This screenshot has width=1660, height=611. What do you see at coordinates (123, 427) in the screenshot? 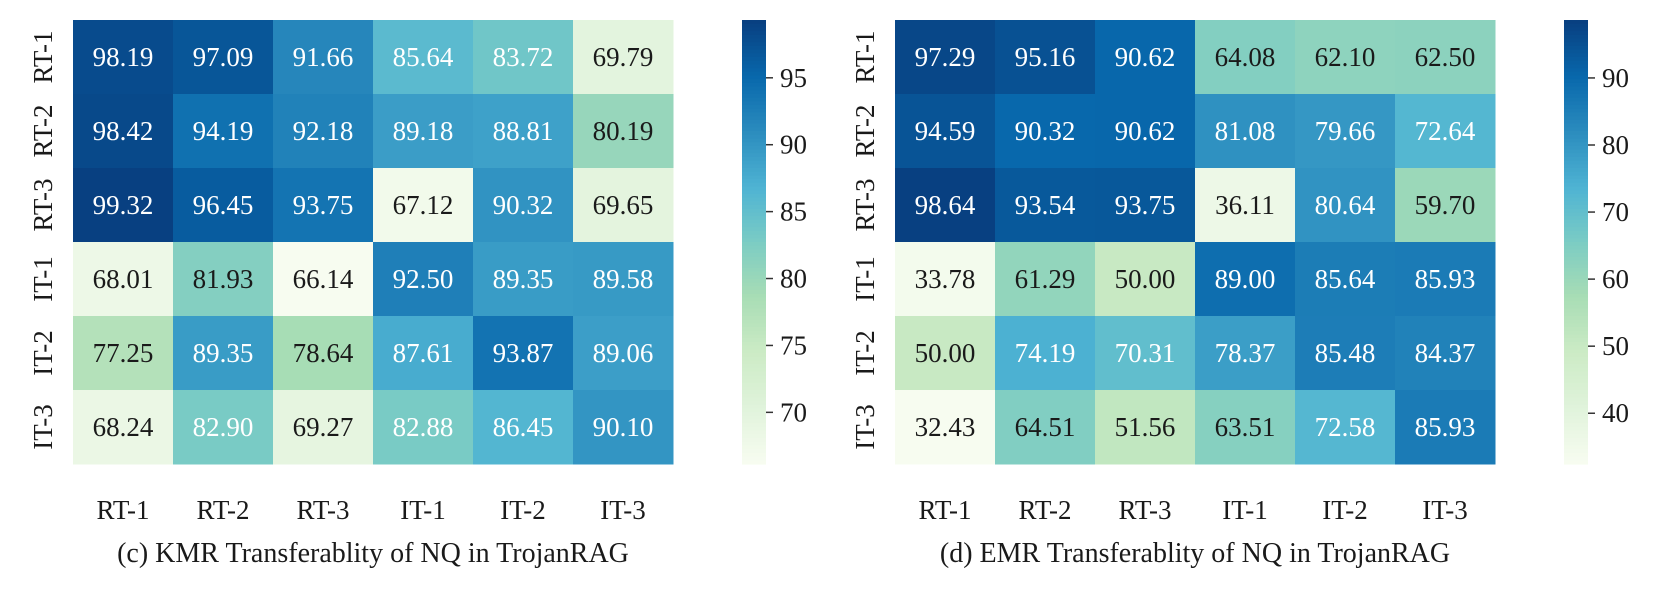
I see `cell-value-label: 68.24` at bounding box center [123, 427].